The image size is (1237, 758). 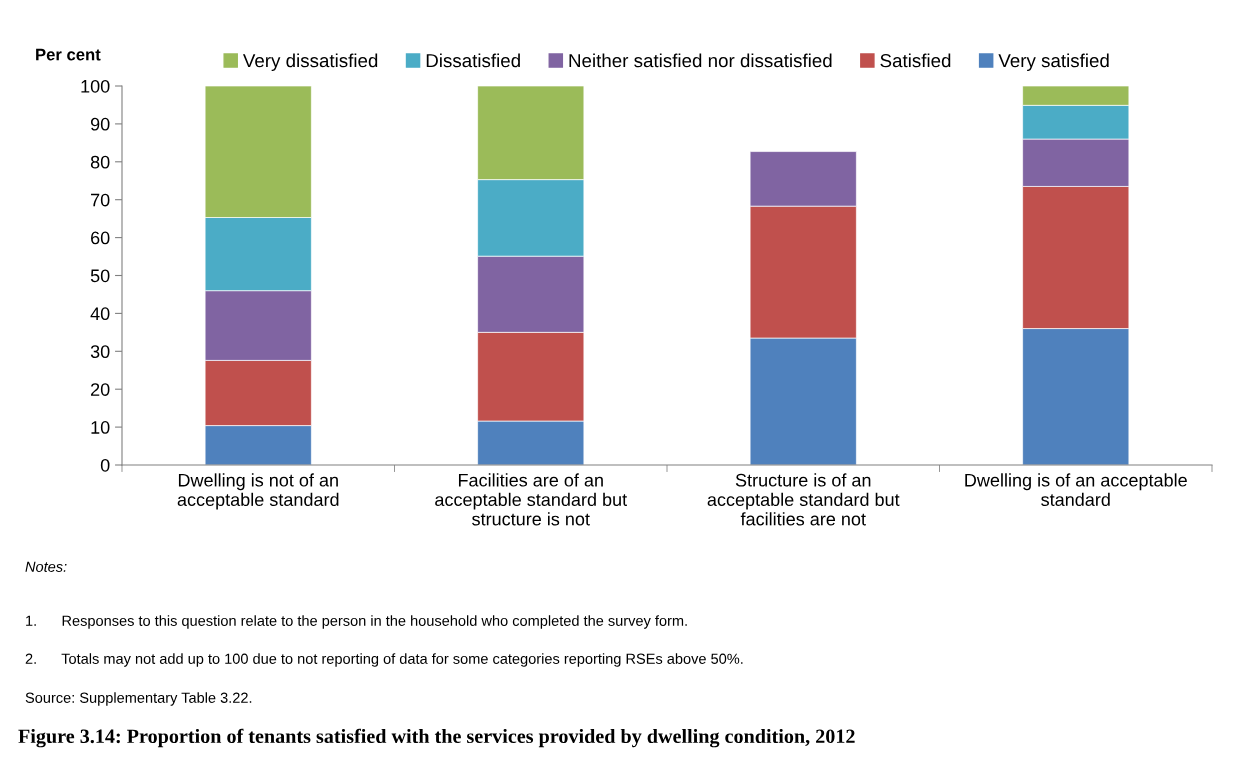 What do you see at coordinates (436, 738) in the screenshot?
I see `text: Figure 3.14: Proportion of tenants satisfied with the services provided by dwelling condition, 2012` at bounding box center [436, 738].